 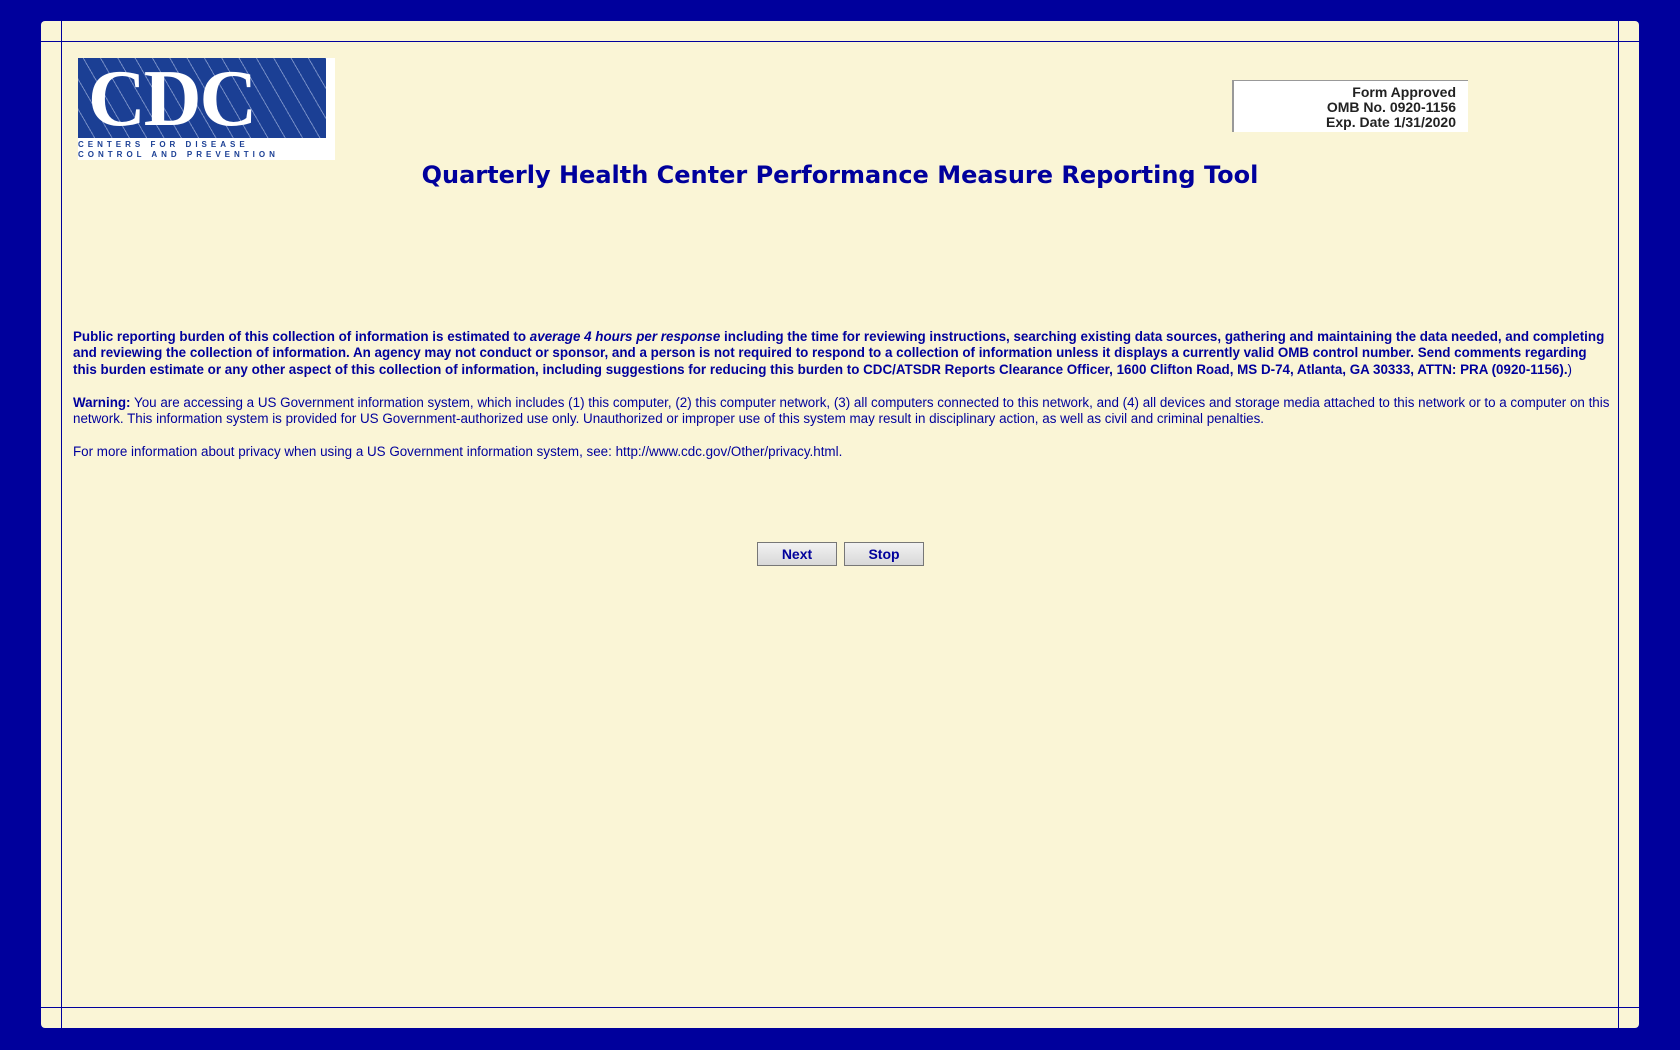 What do you see at coordinates (61, 524) in the screenshot?
I see `frame-line-left` at bounding box center [61, 524].